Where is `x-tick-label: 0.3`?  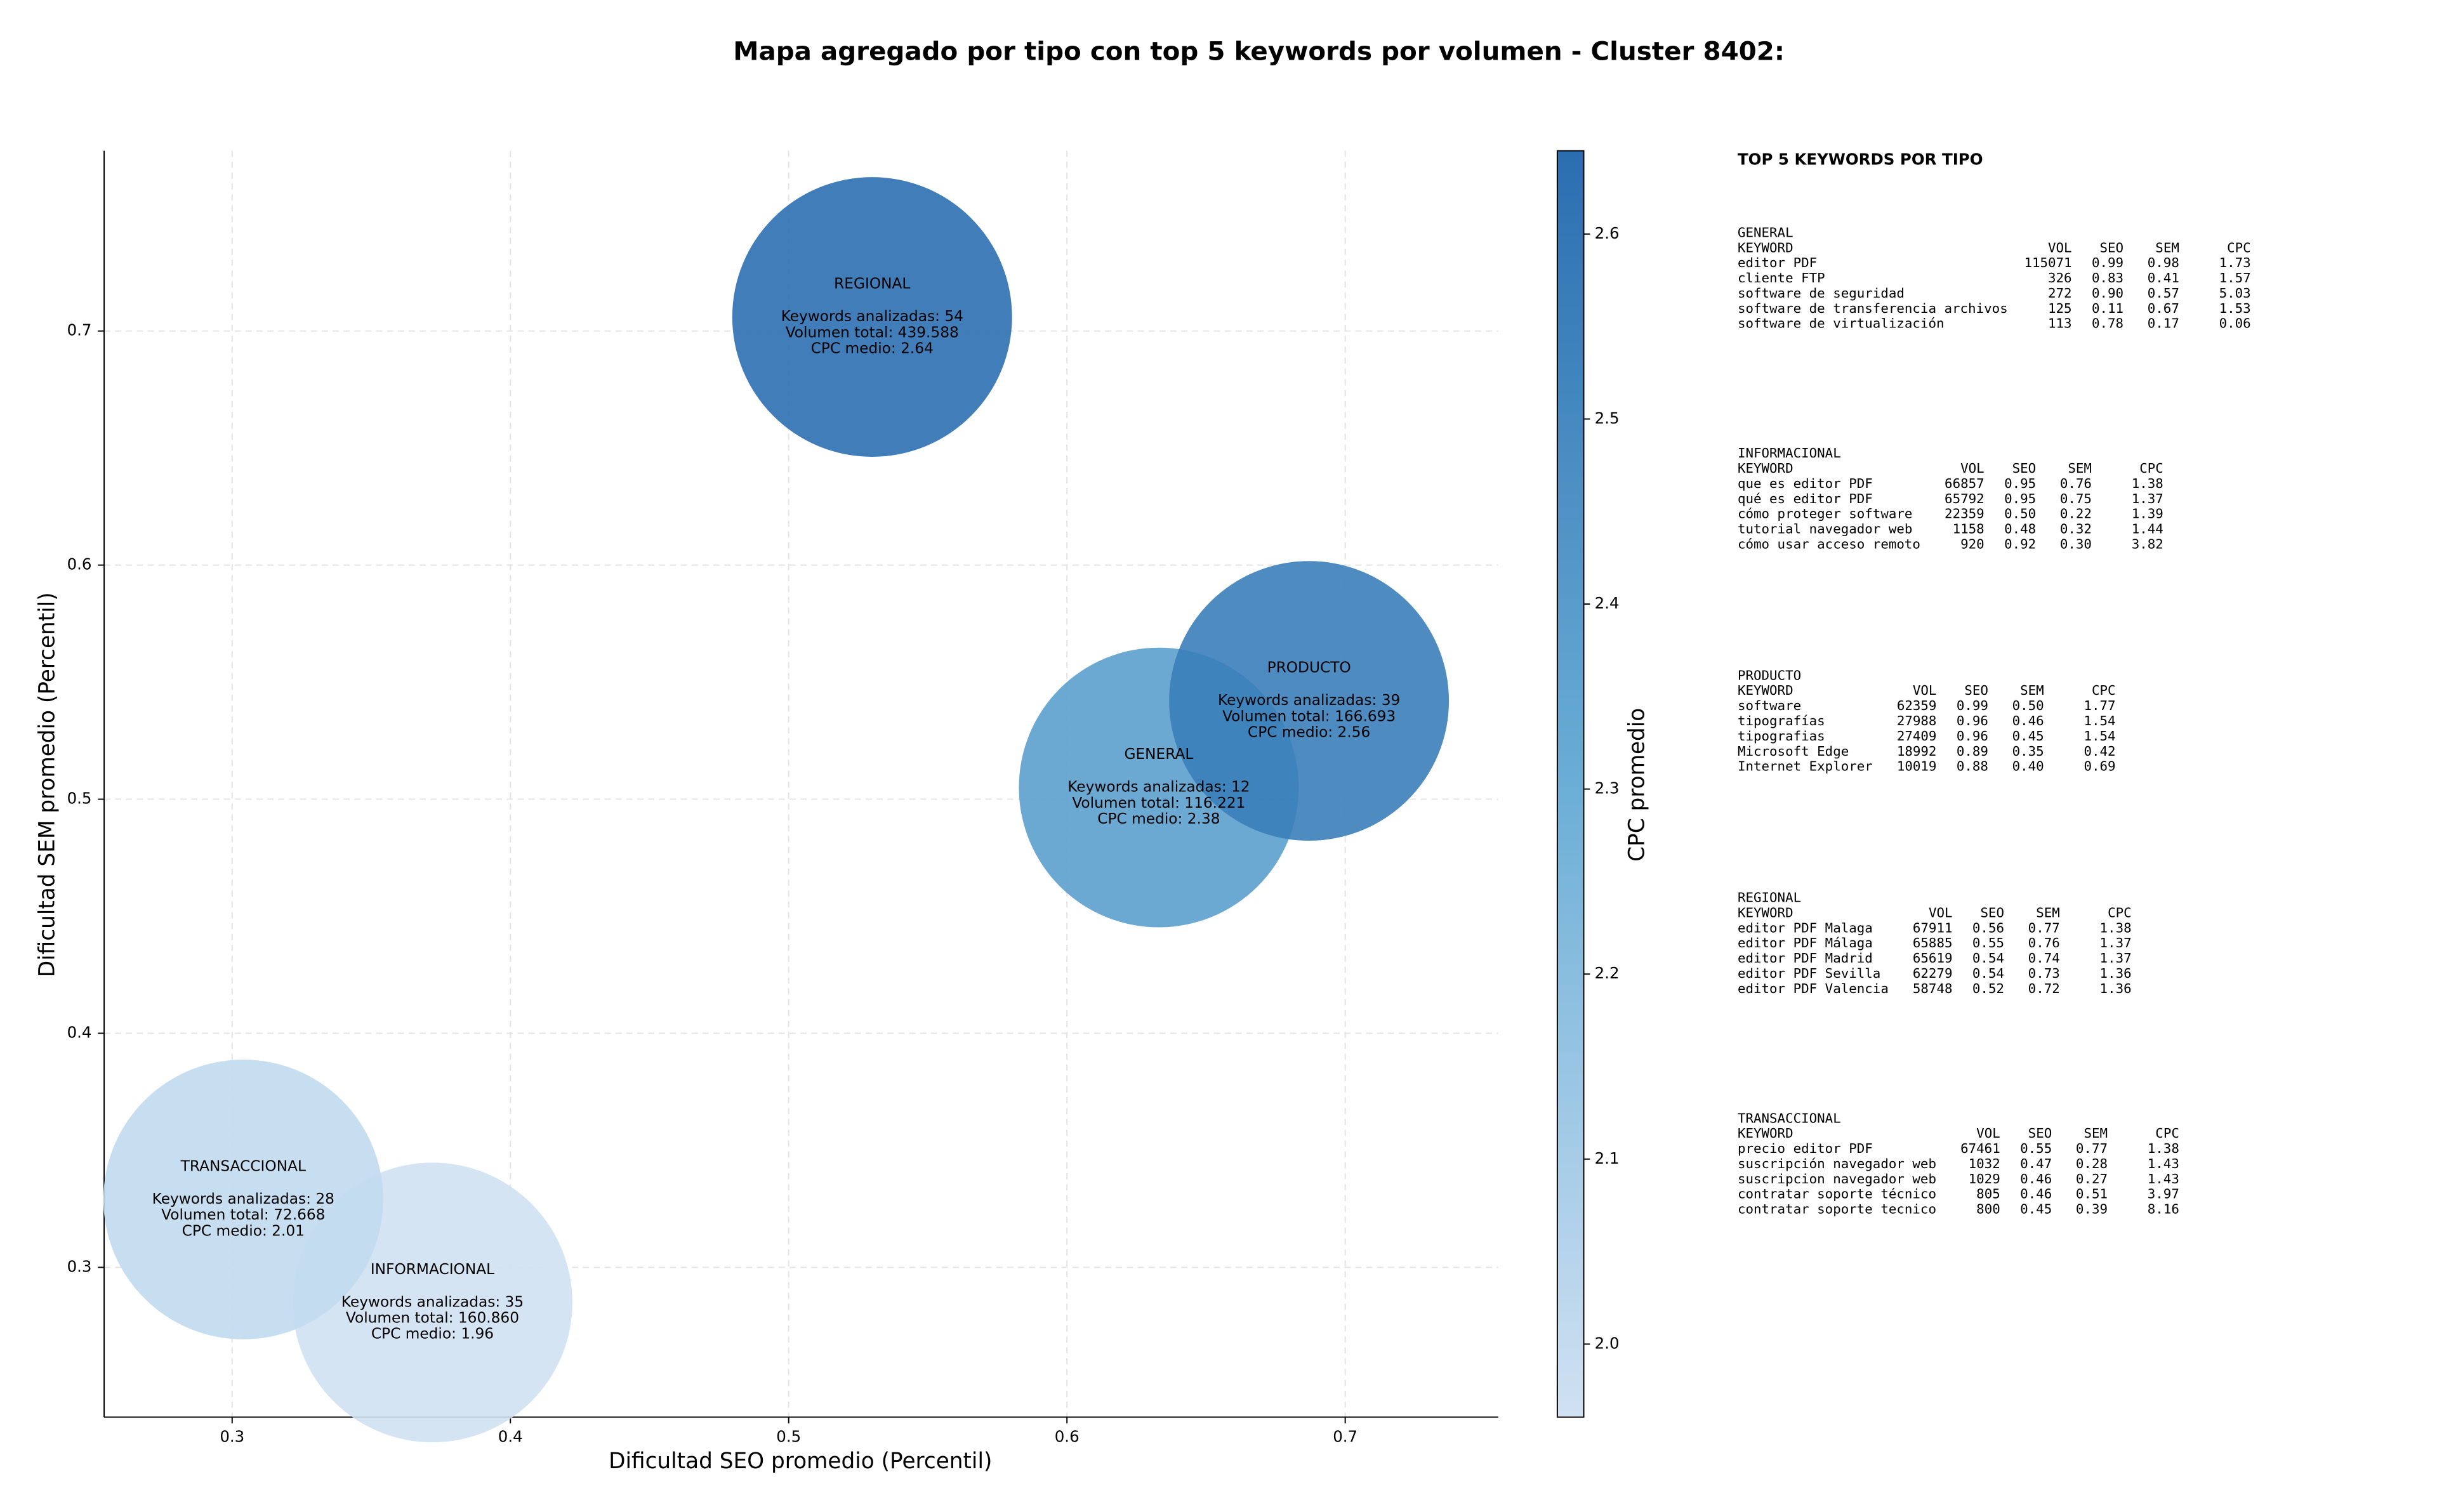
x-tick-label: 0.3 is located at coordinates (232, 1436).